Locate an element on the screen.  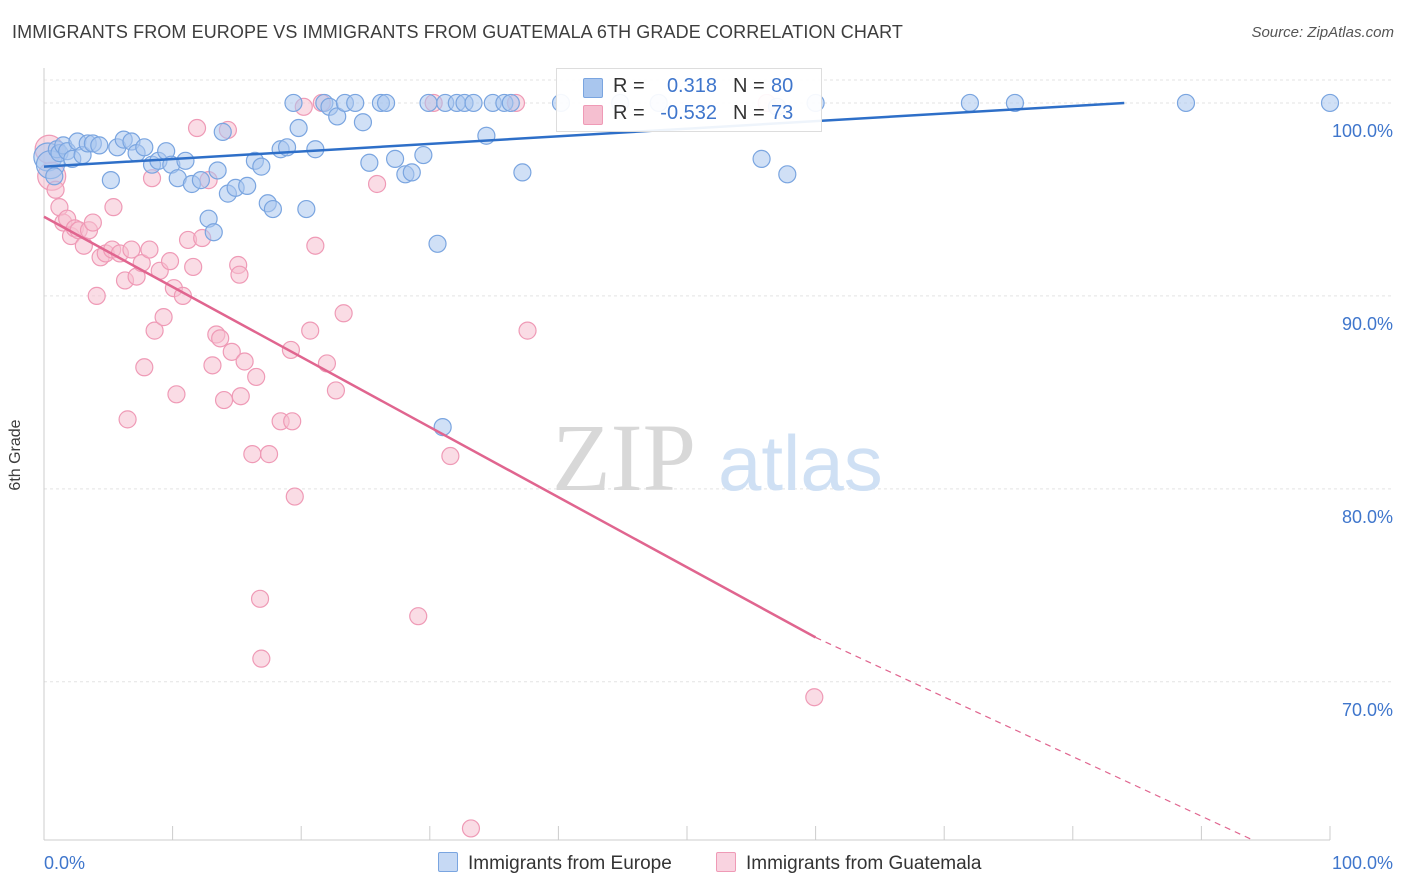
legend-item-guatemala: Immigrants from Guatemala is located at coordinates (848, 863).